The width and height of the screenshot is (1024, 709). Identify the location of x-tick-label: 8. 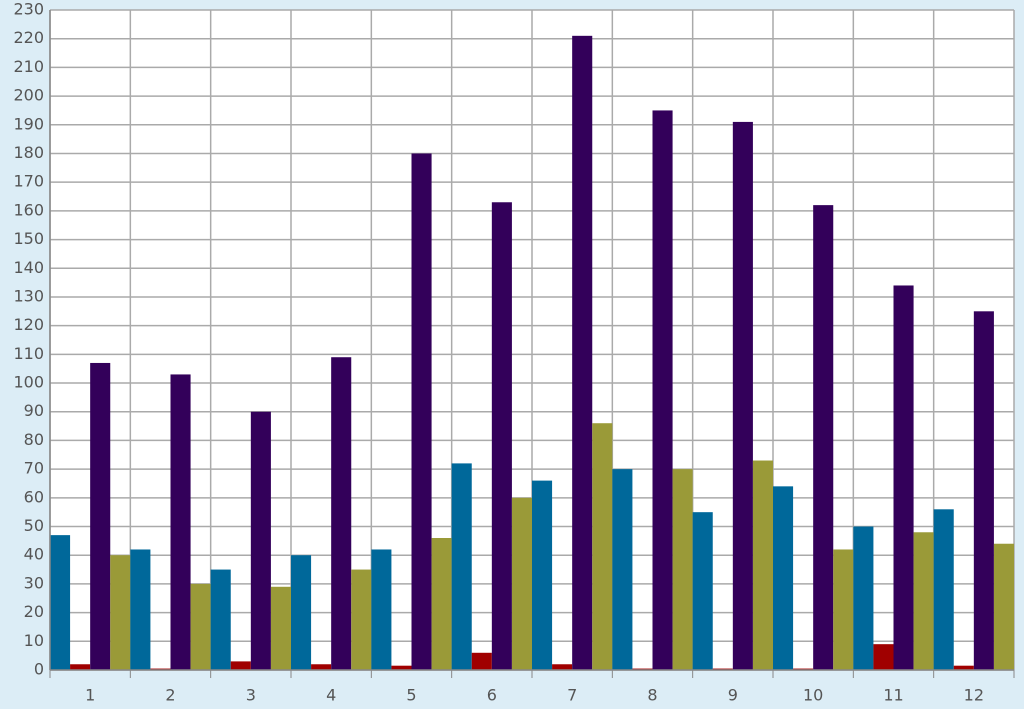
(652, 695).